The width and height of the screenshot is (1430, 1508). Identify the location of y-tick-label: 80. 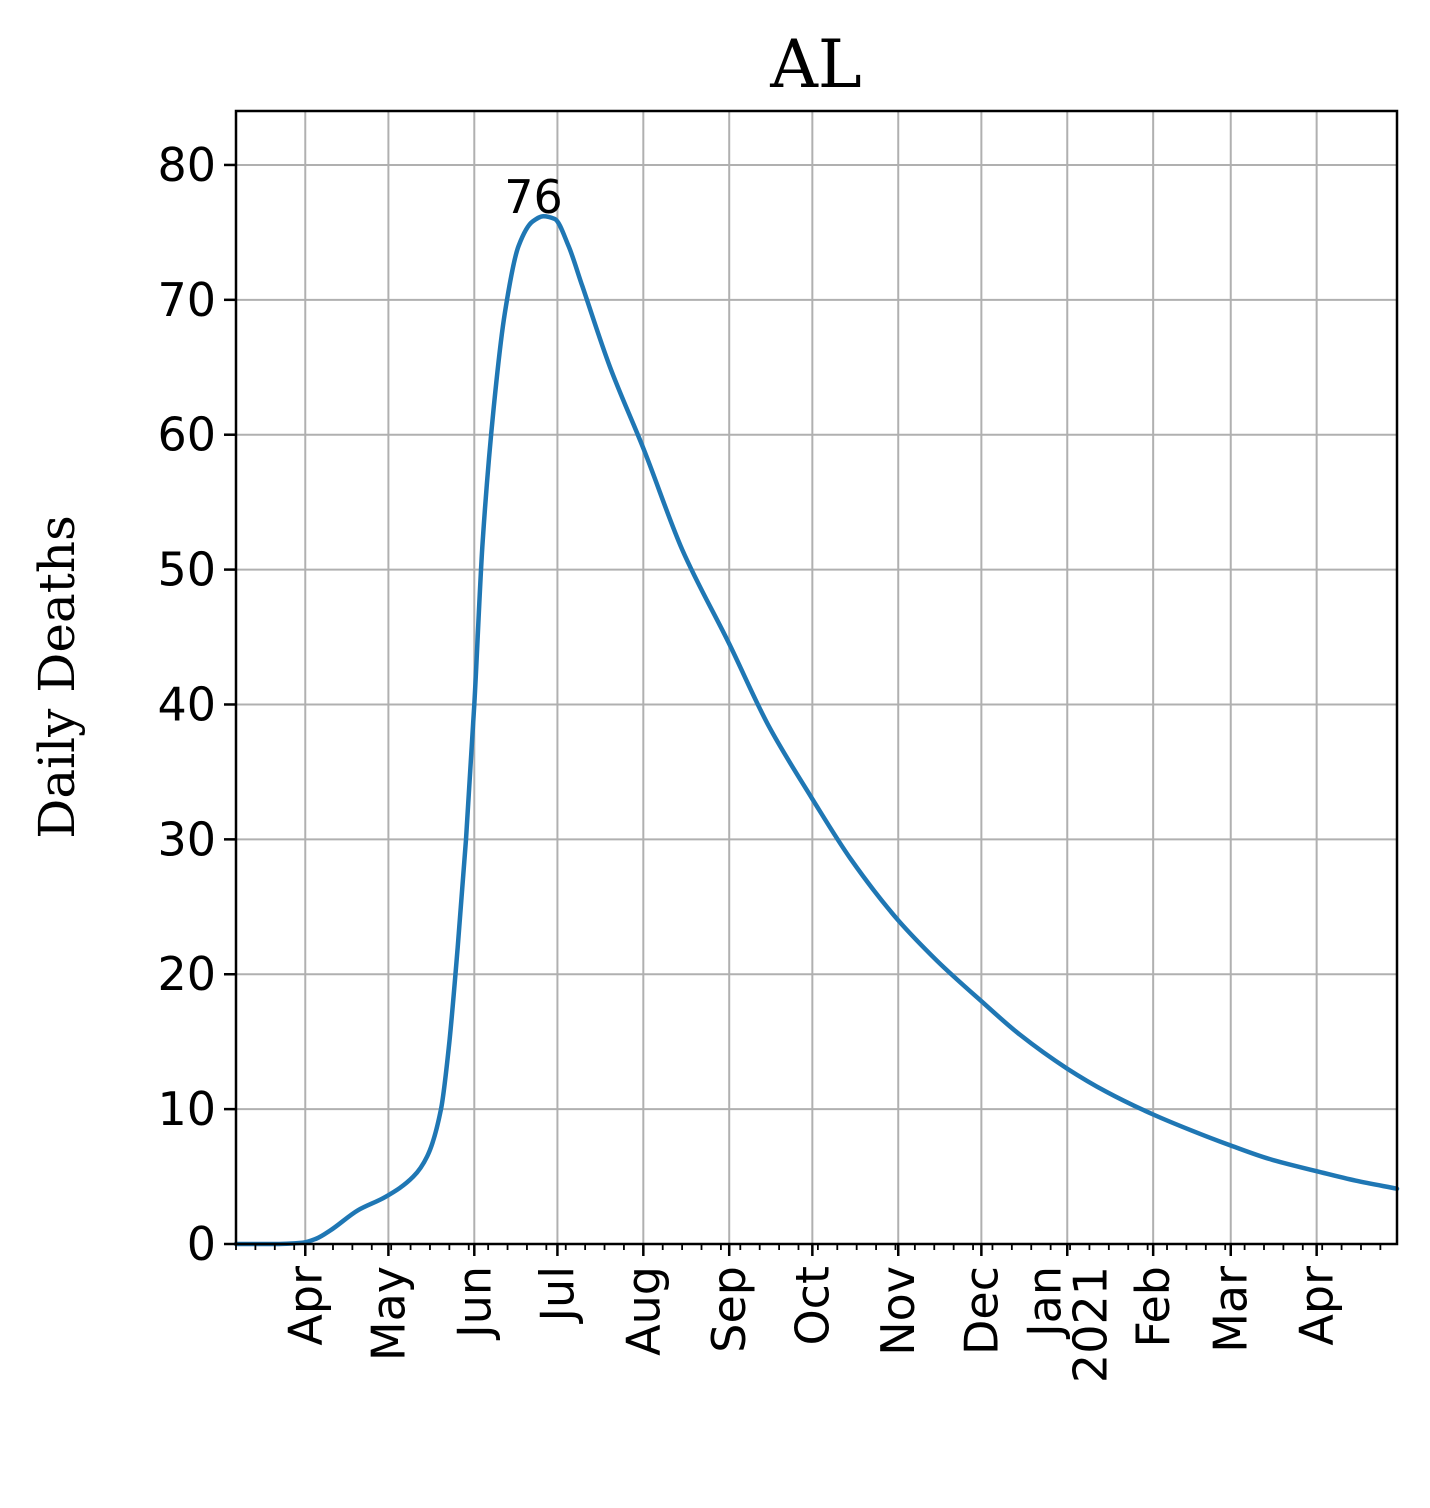
(186, 165).